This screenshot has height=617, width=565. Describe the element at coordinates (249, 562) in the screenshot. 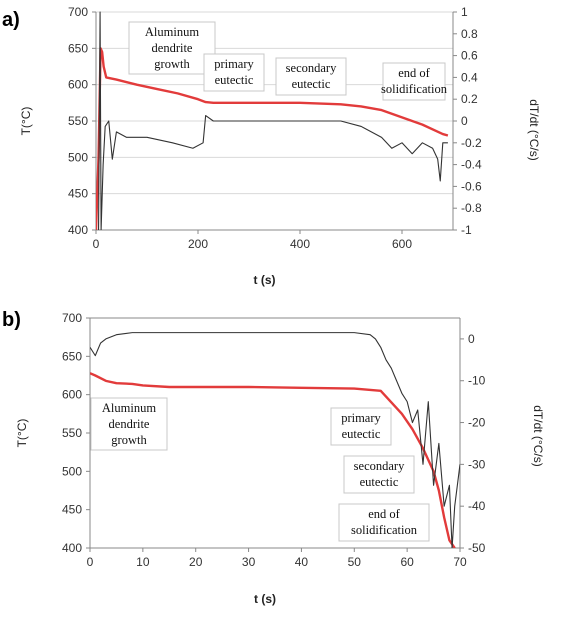

I see `x-tick-label: 30` at that location.